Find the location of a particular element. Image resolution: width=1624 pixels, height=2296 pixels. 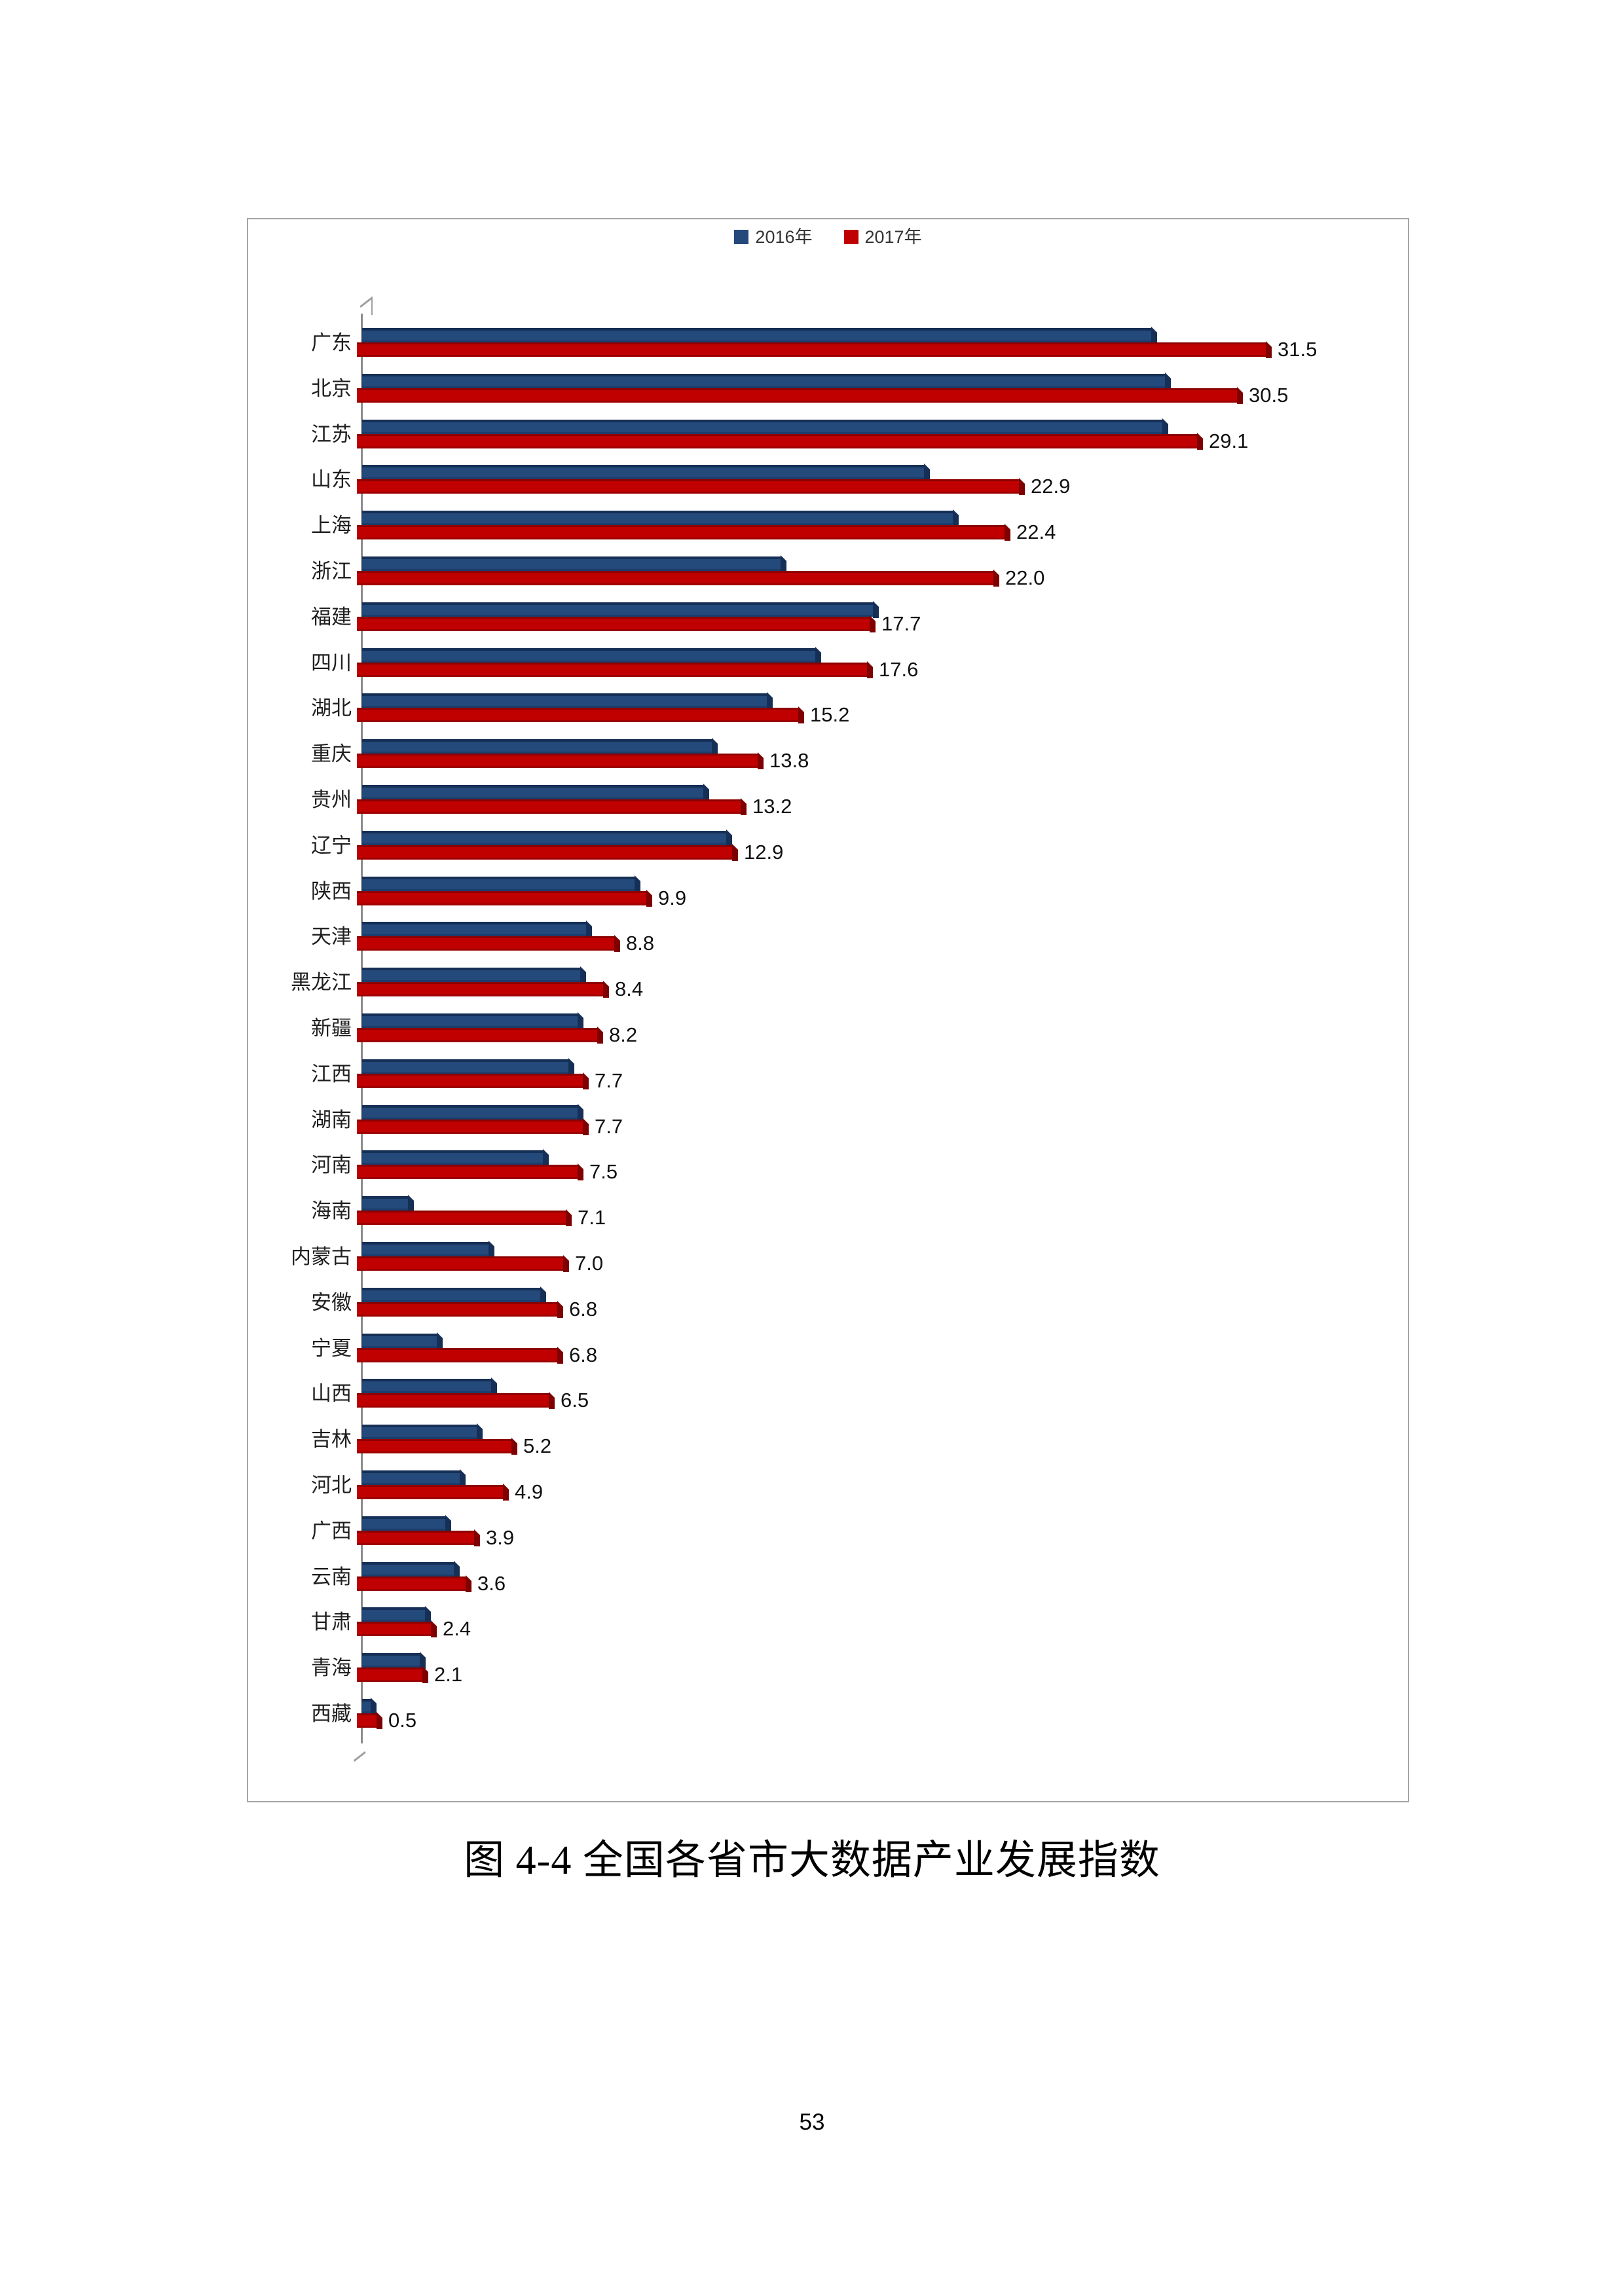

value-label: 6.8 is located at coordinates (583, 1354).